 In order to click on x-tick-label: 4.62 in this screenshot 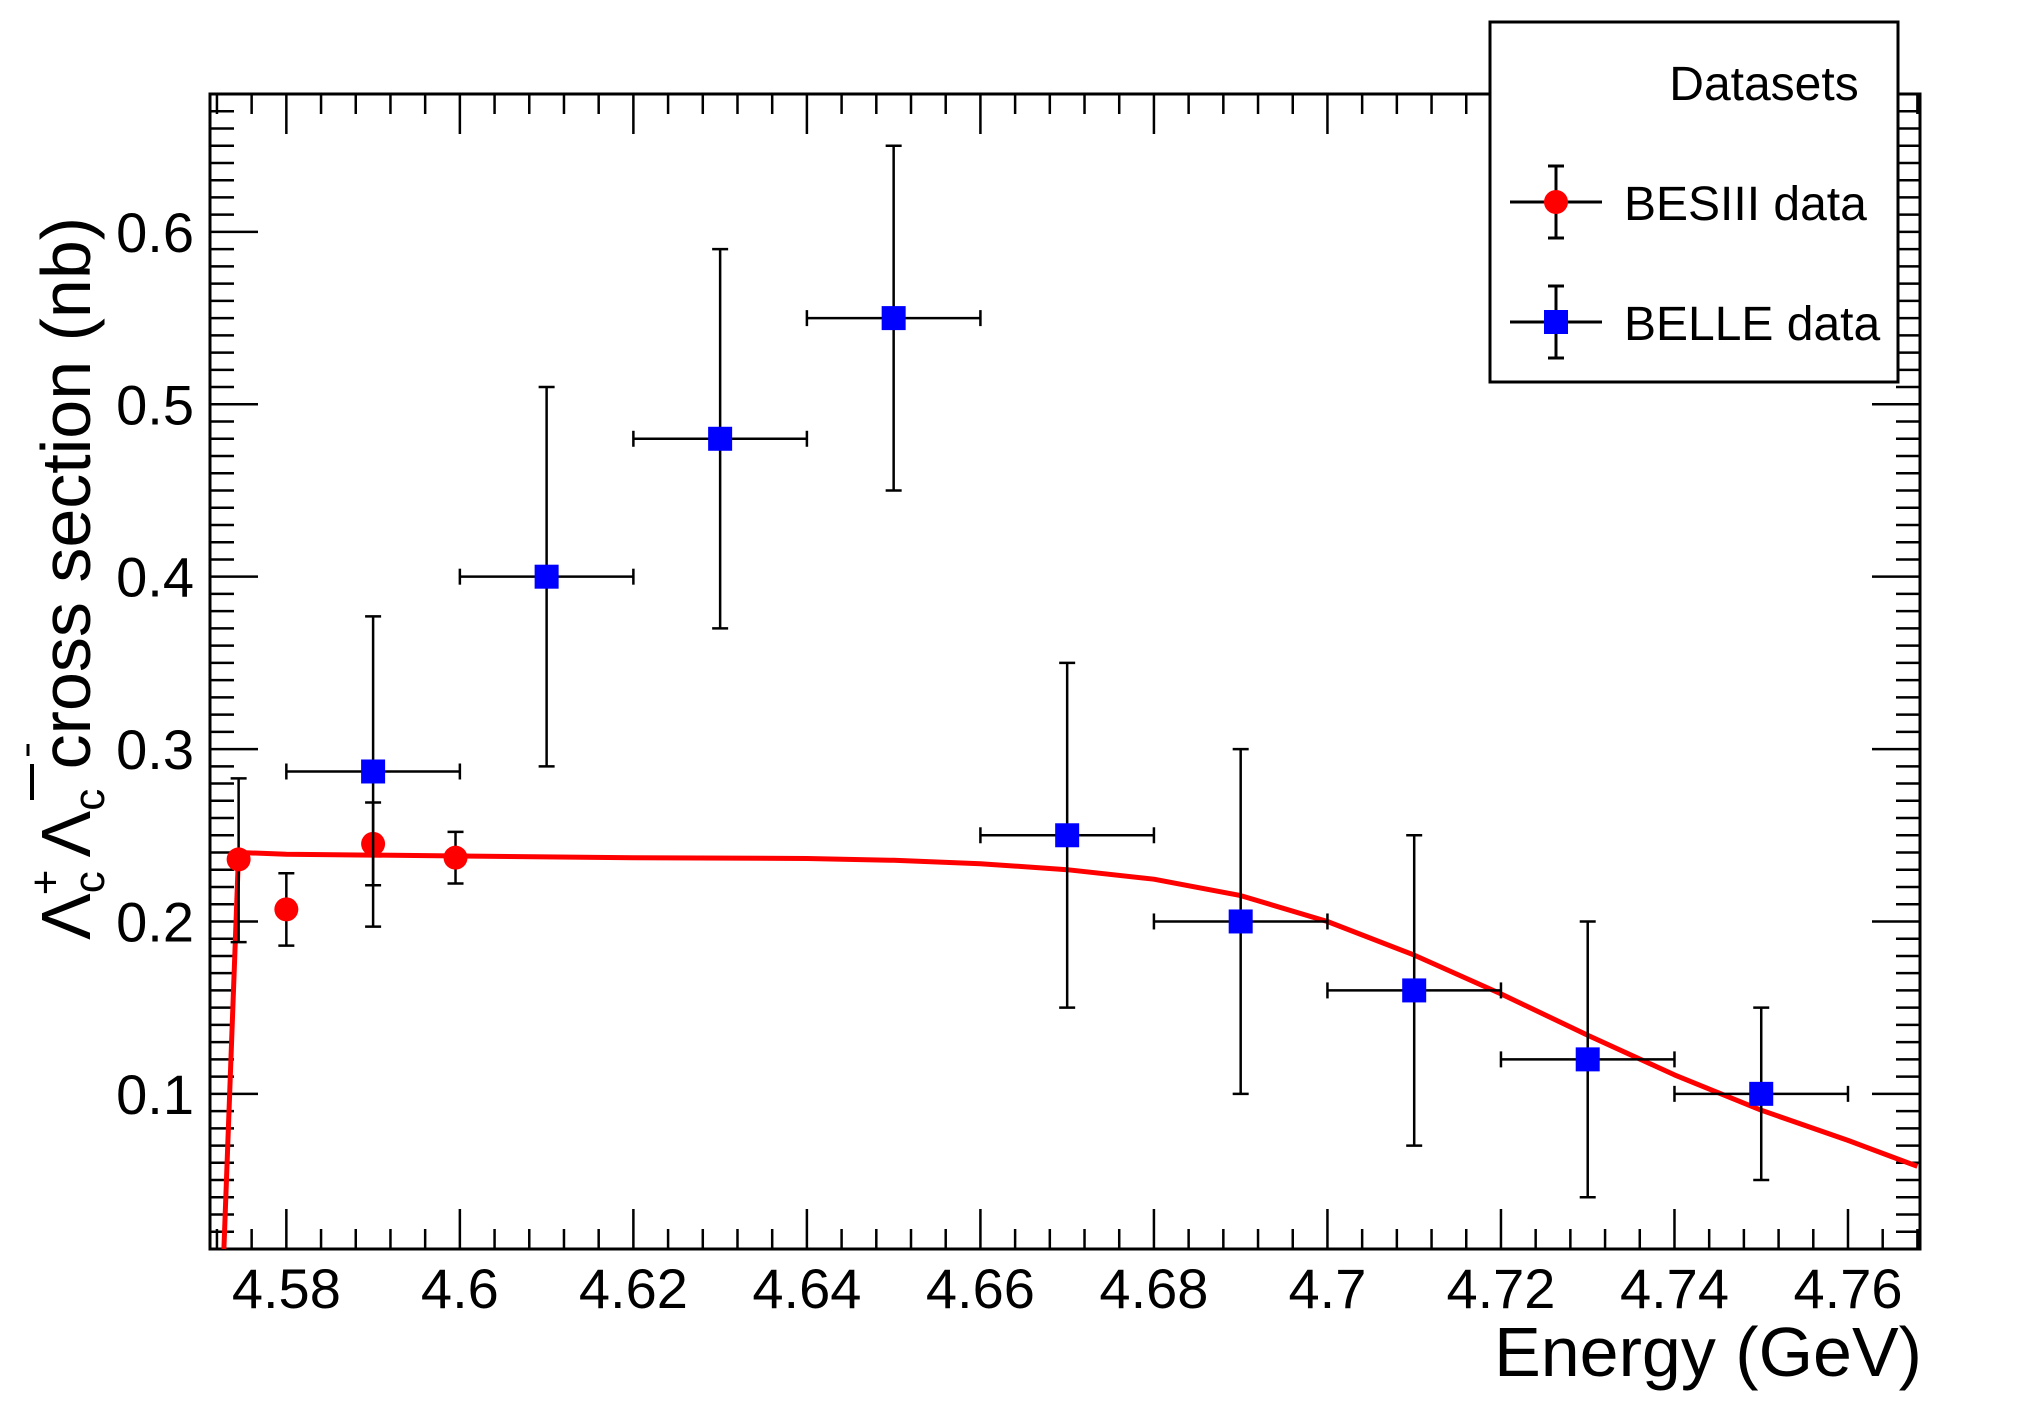, I will do `click(633, 1288)`.